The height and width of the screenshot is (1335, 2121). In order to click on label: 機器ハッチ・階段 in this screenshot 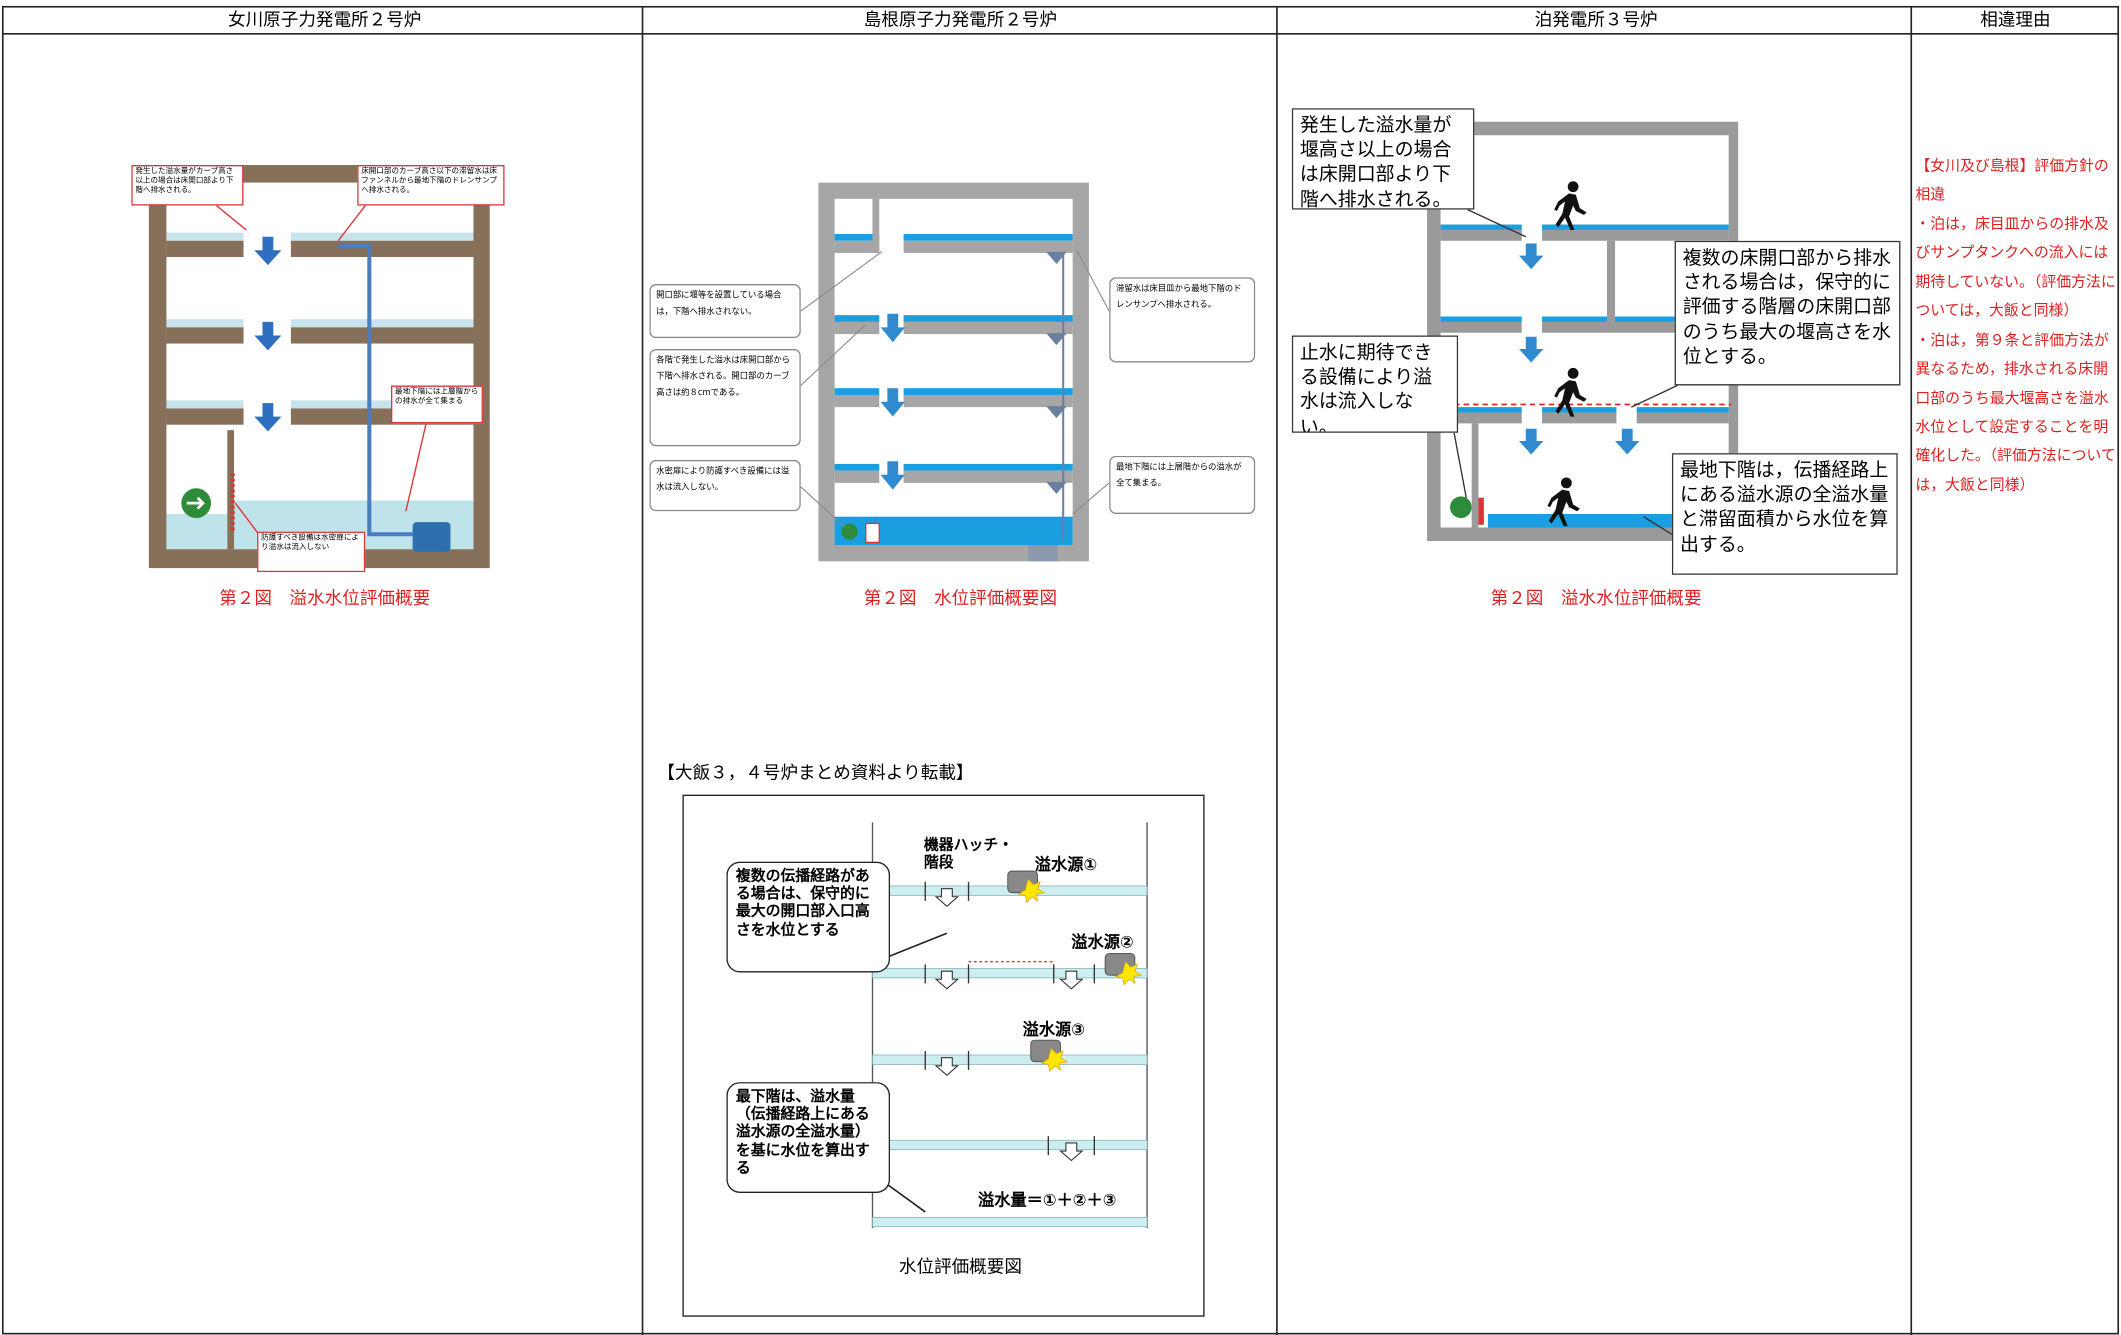, I will do `click(968, 853)`.